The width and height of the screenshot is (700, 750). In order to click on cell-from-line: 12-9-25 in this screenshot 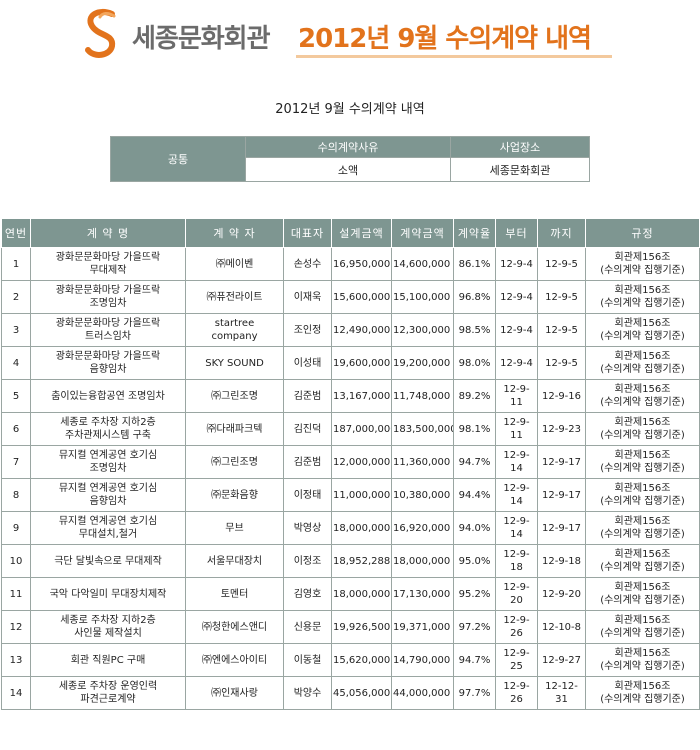, I will do `click(516, 660)`.